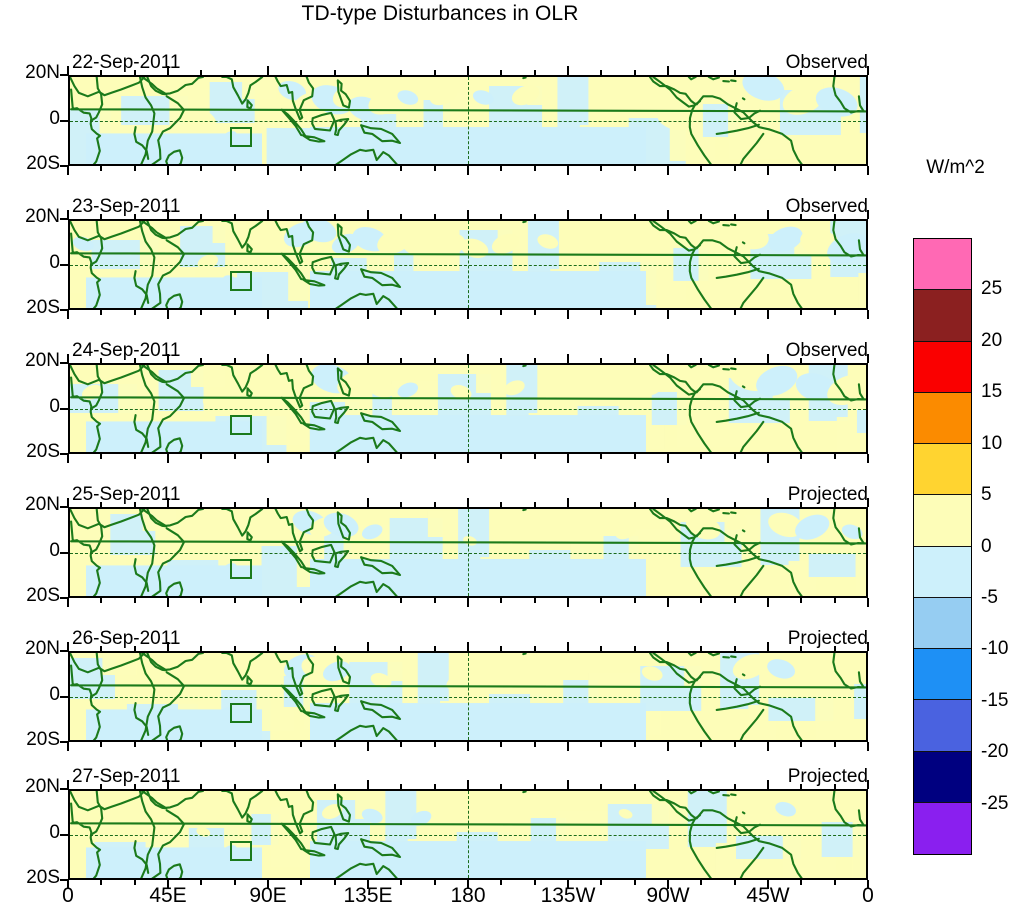  Describe the element at coordinates (868, 895) in the screenshot. I see `x-axis-label: 0` at that location.